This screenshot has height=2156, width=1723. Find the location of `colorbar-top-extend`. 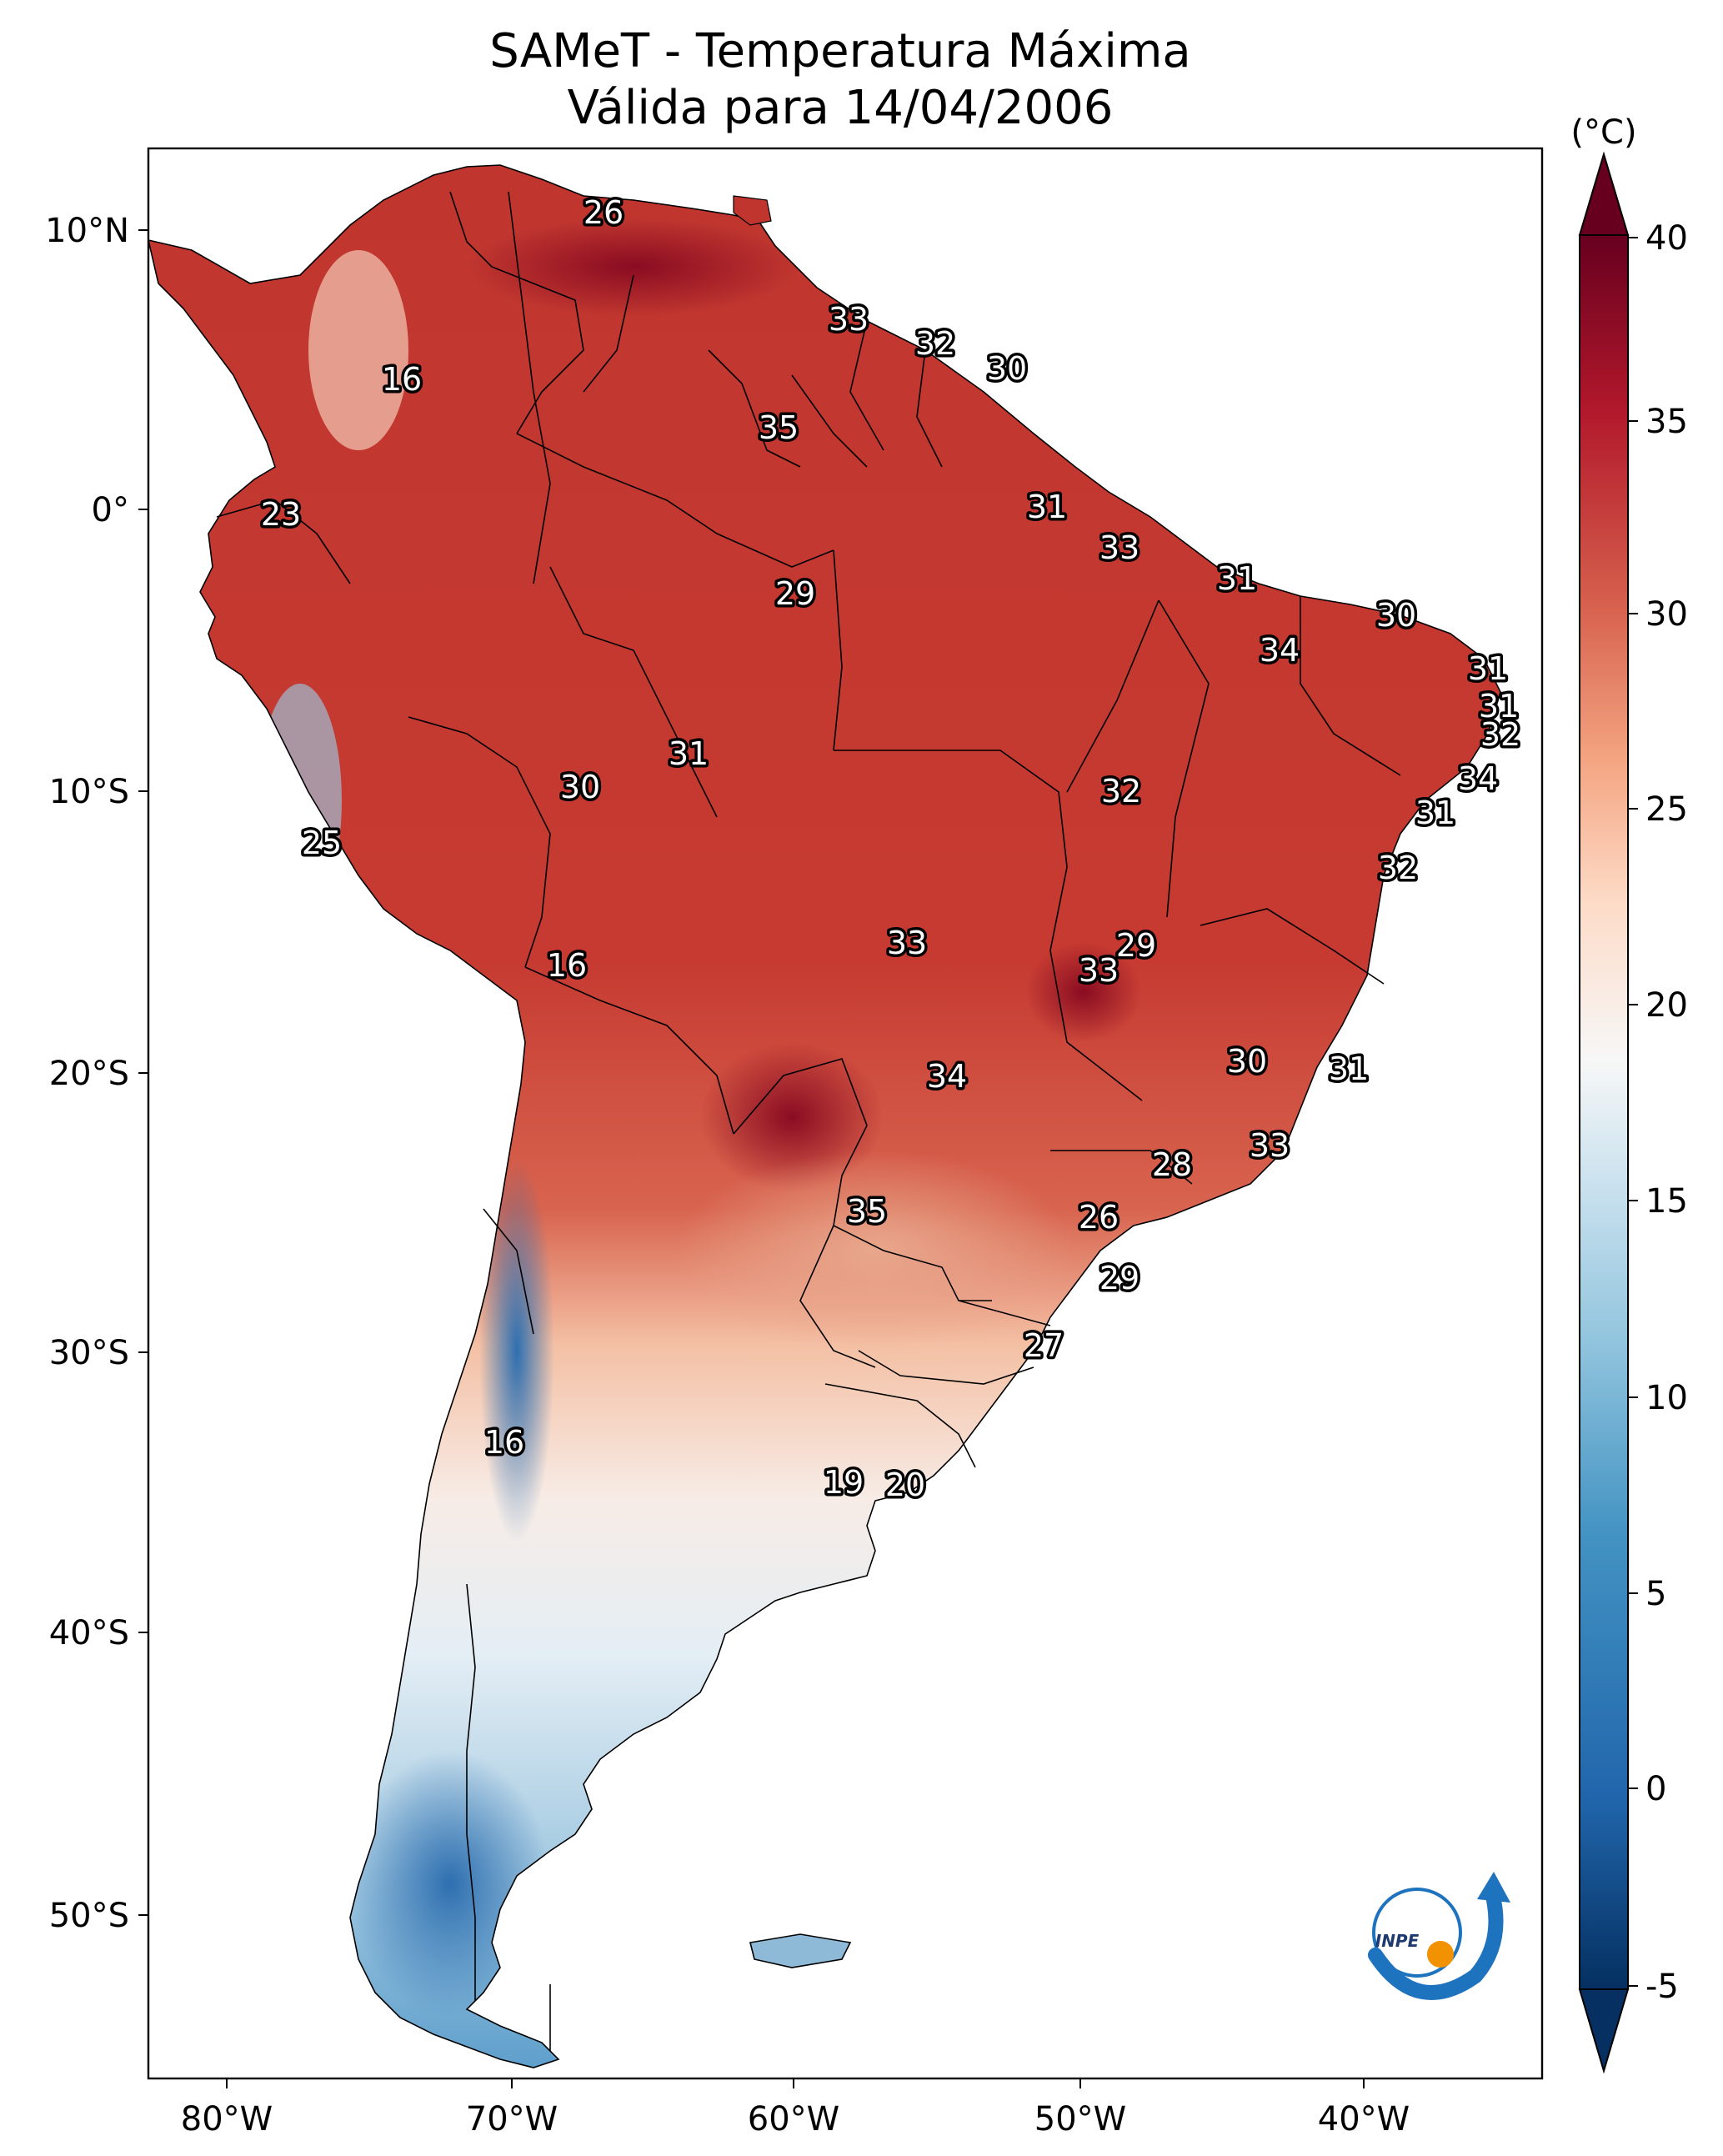

colorbar-top-extend is located at coordinates (1604, 193).